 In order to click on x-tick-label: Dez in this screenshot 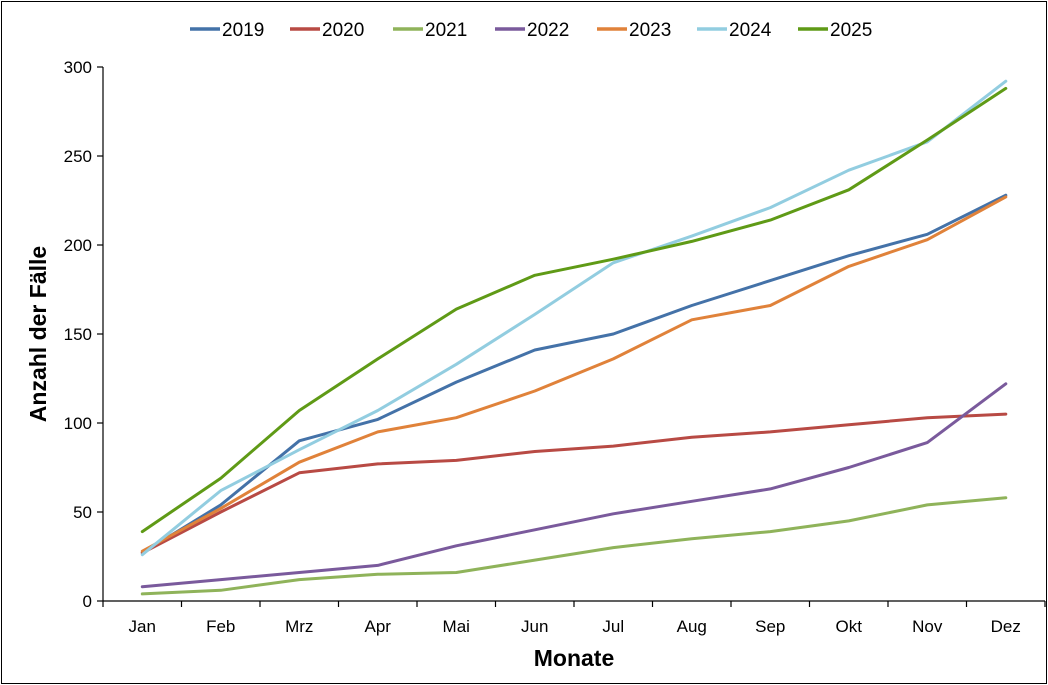, I will do `click(1006, 626)`.